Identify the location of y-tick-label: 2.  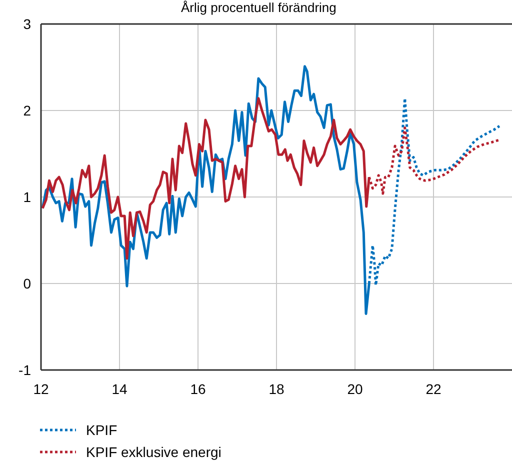
(27, 110).